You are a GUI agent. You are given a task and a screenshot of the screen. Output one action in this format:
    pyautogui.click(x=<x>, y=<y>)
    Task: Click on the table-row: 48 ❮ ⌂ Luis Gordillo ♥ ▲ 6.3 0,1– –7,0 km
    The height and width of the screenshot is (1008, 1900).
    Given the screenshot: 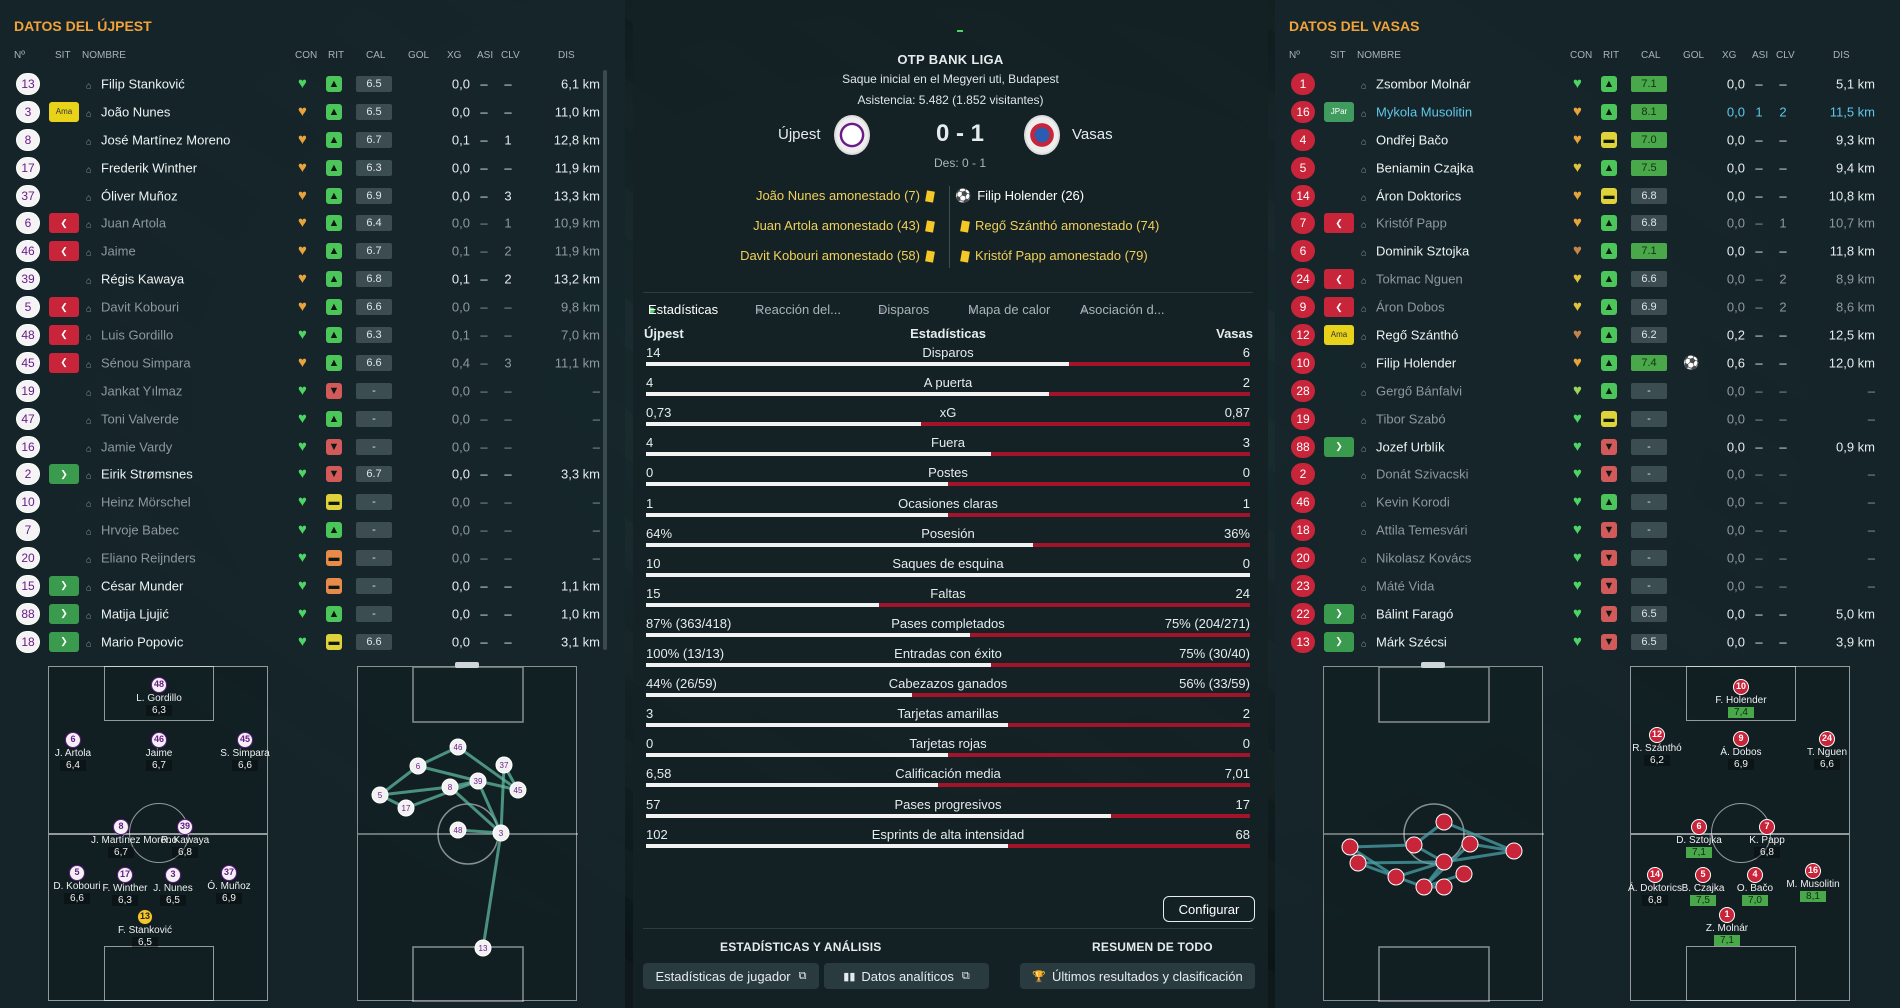 What is the action you would take?
    pyautogui.click(x=307, y=335)
    